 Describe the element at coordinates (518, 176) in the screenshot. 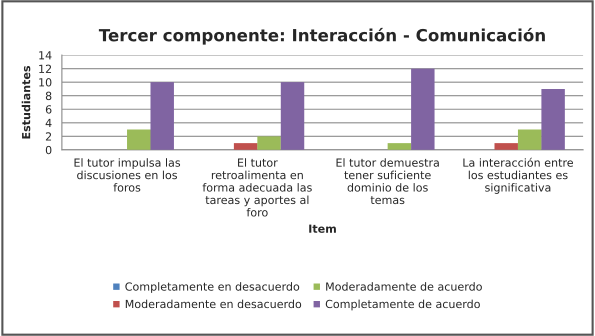

I see `x-tick-label: La interacción entre los estudiantes es significativa` at that location.